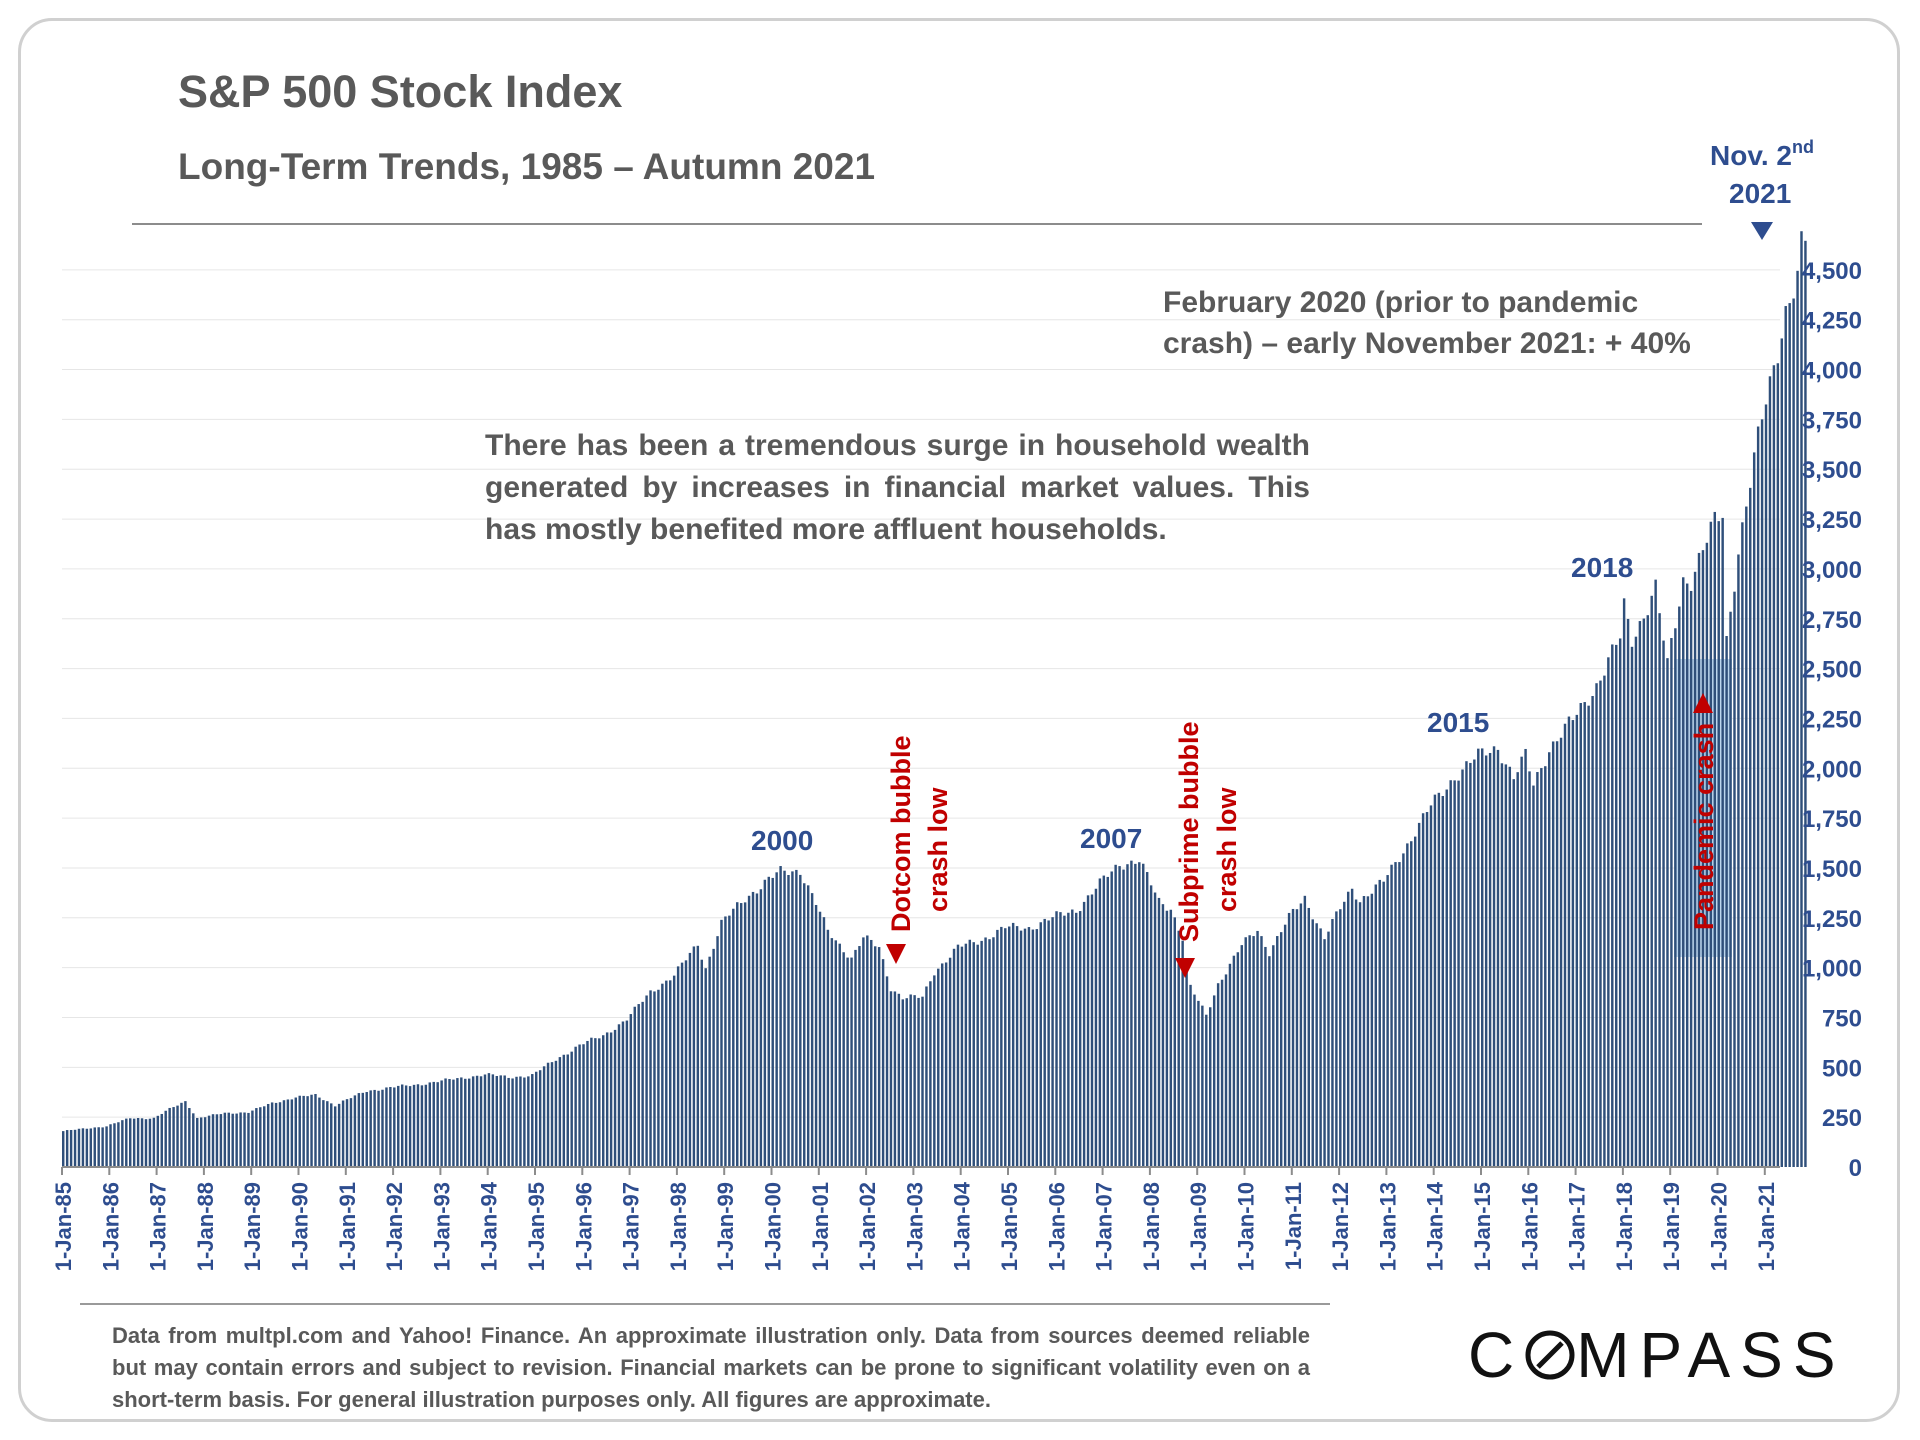 This screenshot has width=1920, height=1440. What do you see at coordinates (489, 1226) in the screenshot?
I see `x-tick-label: 1-Jan-94` at bounding box center [489, 1226].